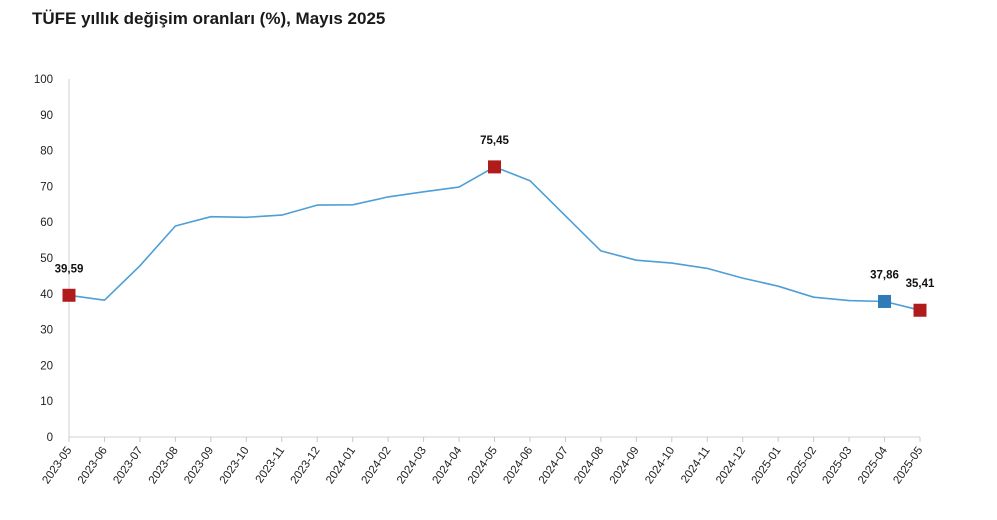  What do you see at coordinates (341, 465) in the screenshot?
I see `x-tick-label: 2024-01` at bounding box center [341, 465].